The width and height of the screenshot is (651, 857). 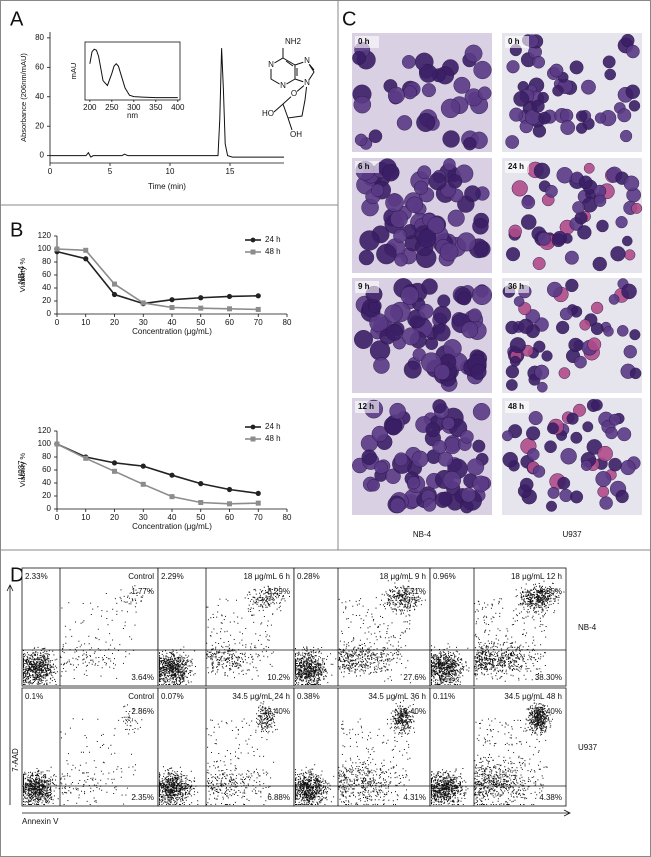 I want to click on x-tick-label: 40, so click(x=172, y=322).